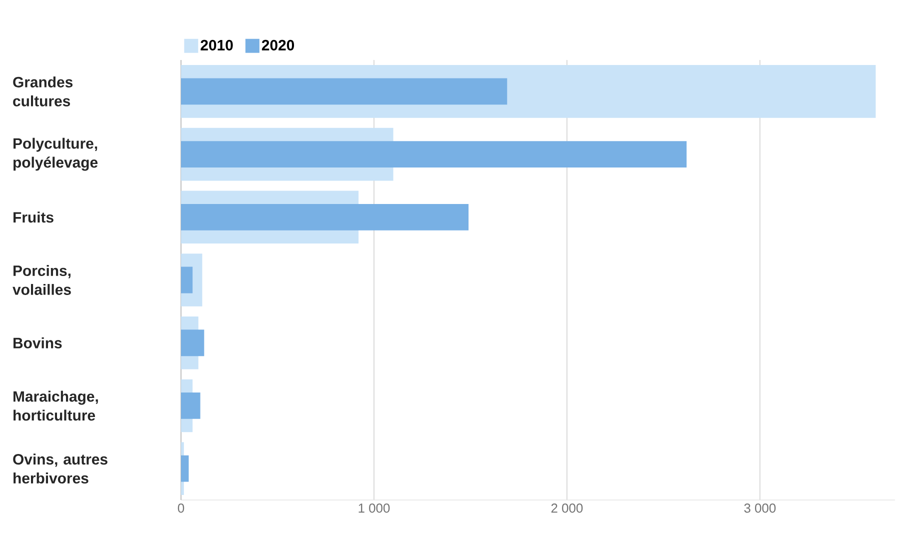 The height and width of the screenshot is (536, 901). What do you see at coordinates (278, 45) in the screenshot?
I see `legend-label: 2020` at bounding box center [278, 45].